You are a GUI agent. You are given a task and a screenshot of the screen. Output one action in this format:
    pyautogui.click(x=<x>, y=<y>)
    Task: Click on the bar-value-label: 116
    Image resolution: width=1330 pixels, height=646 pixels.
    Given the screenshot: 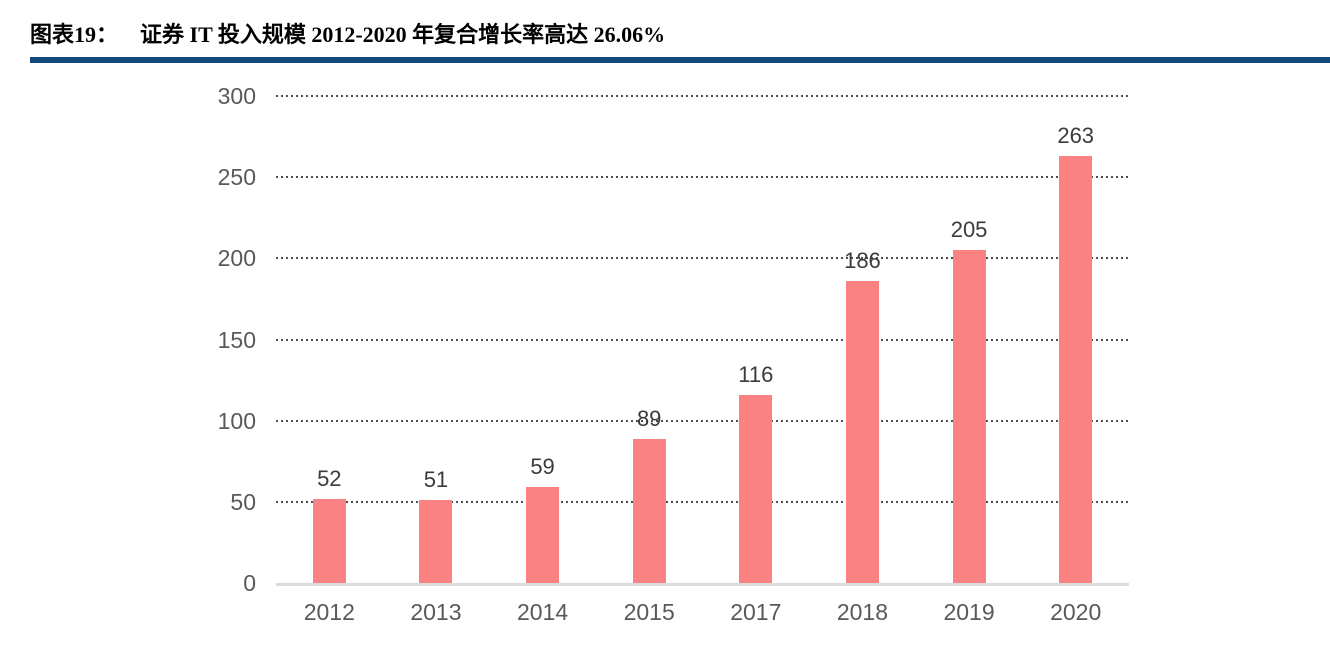 What is the action you would take?
    pyautogui.click(x=756, y=374)
    